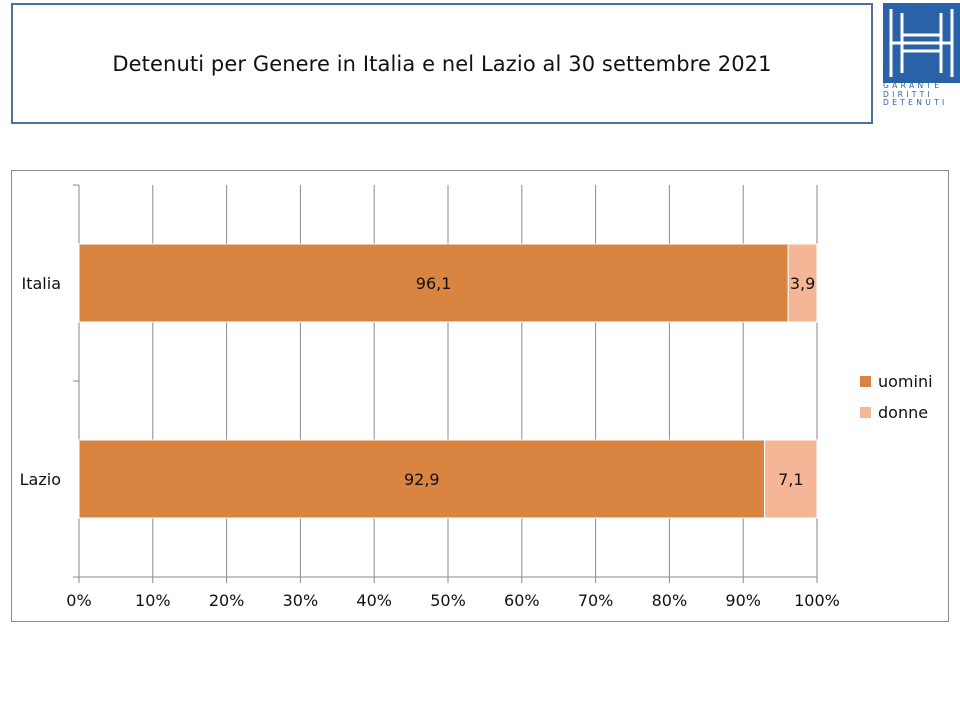  Describe the element at coordinates (905, 381) in the screenshot. I see `legend-label: uomini` at that location.